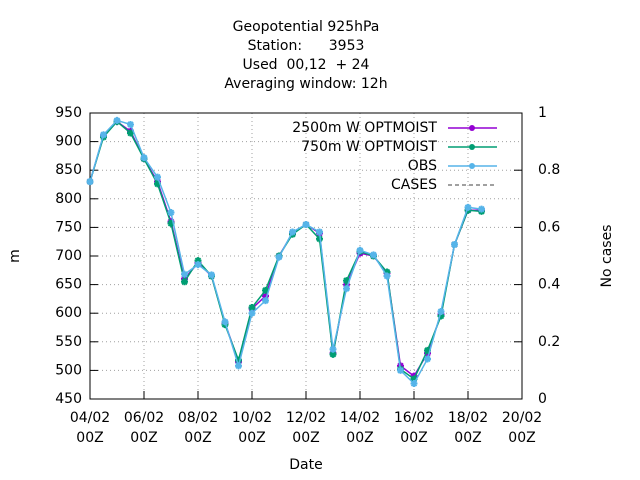 The width and height of the screenshot is (640, 480). What do you see at coordinates (306, 27) in the screenshot?
I see `chart-title: Geopotential 925hPa` at bounding box center [306, 27].